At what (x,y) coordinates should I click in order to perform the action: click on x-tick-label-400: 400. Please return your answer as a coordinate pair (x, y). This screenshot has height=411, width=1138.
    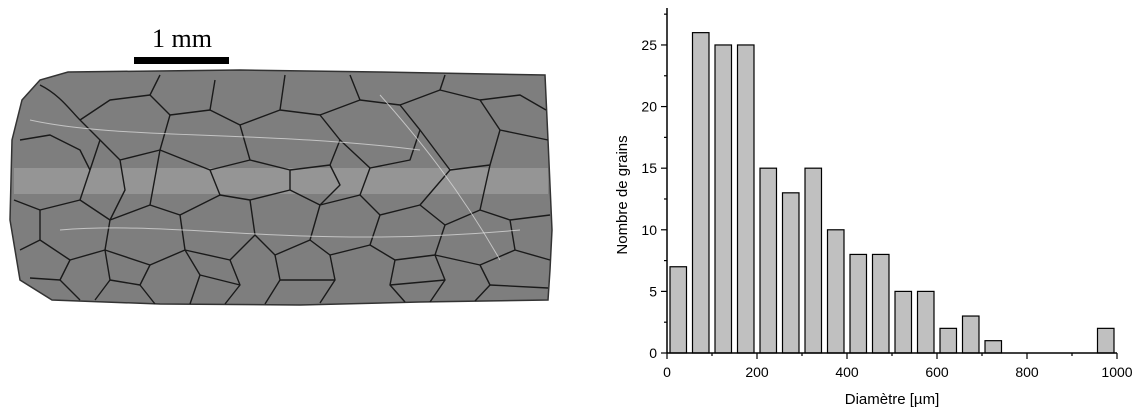
    Looking at the image, I should click on (847, 372).